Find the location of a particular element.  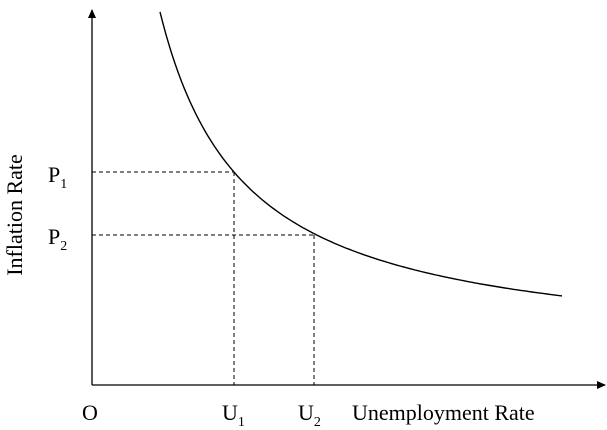

x-axis-label: Unemployment Rate is located at coordinates (443, 412).